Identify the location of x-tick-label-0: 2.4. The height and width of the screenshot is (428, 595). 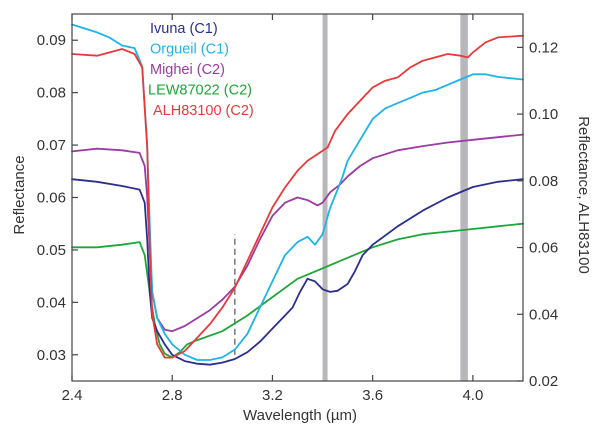
(72, 395).